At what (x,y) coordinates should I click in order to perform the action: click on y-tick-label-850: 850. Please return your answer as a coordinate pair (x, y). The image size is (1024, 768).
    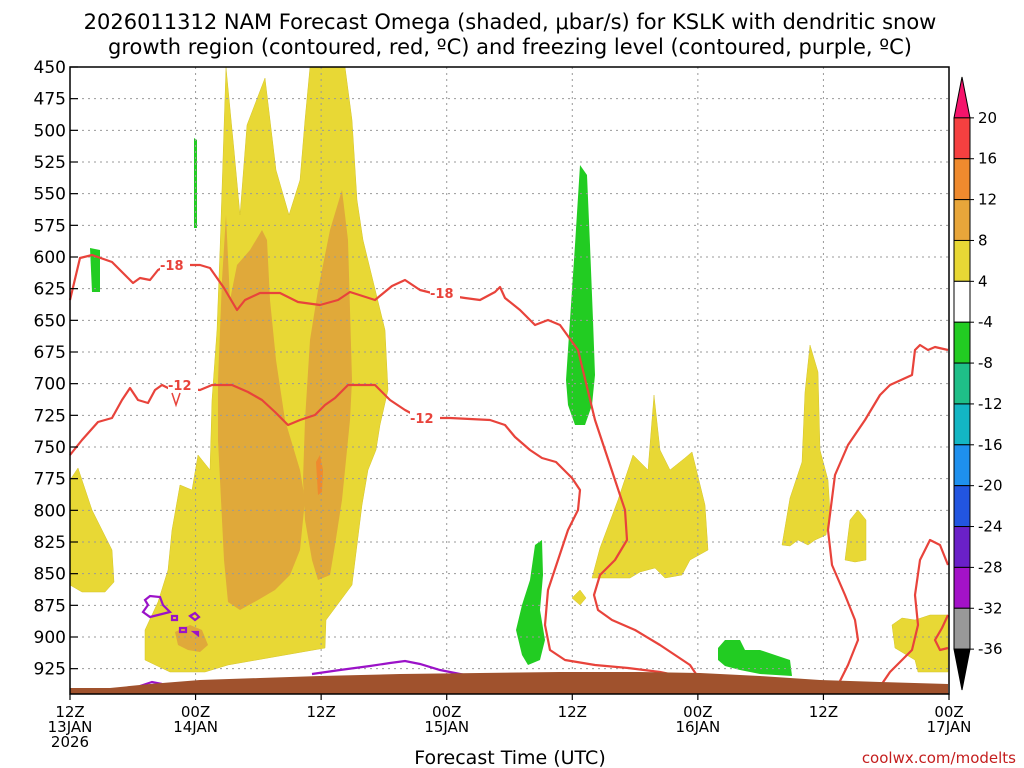
    Looking at the image, I should click on (50, 575).